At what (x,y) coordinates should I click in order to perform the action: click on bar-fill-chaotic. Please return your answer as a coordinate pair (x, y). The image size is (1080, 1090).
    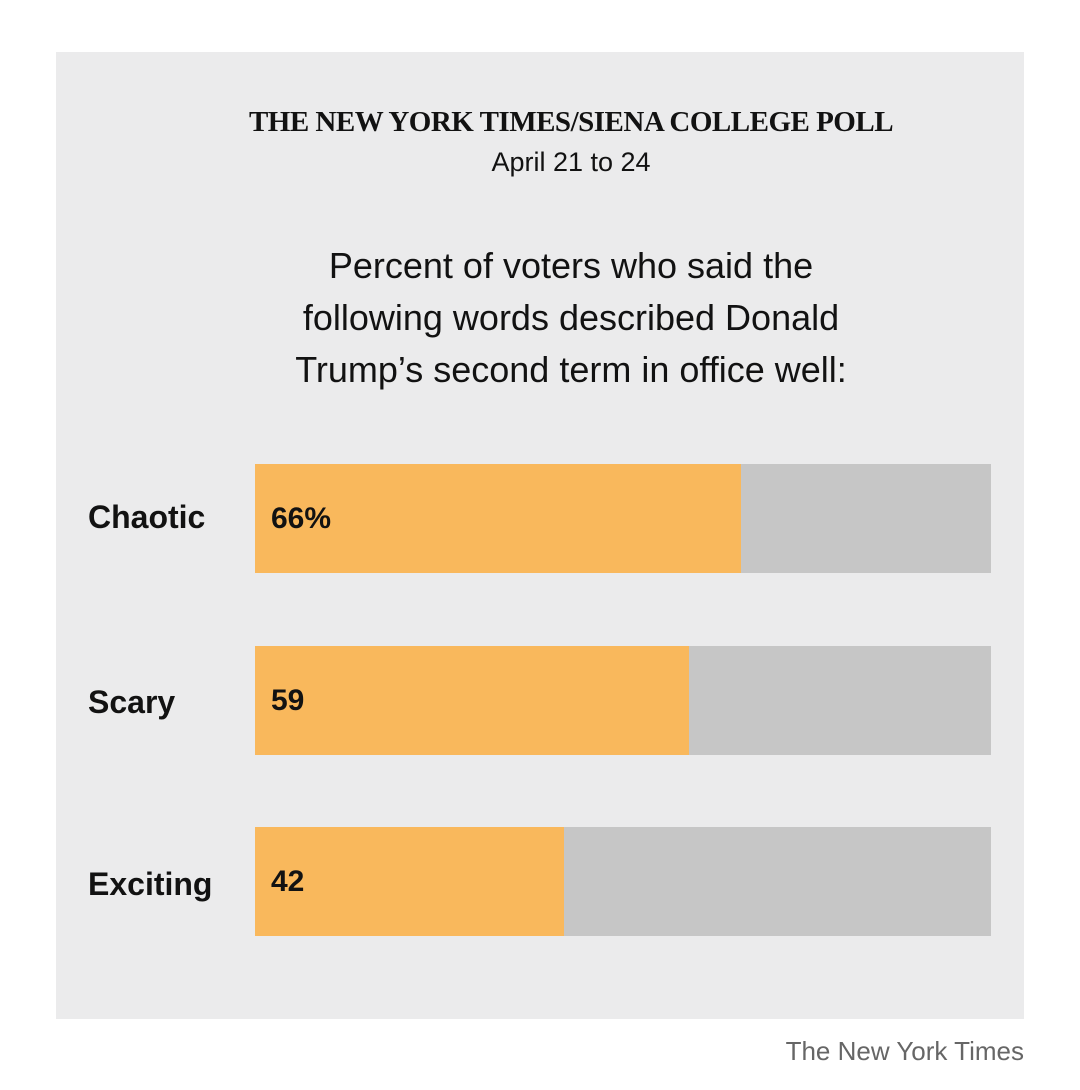
    Looking at the image, I should click on (498, 518).